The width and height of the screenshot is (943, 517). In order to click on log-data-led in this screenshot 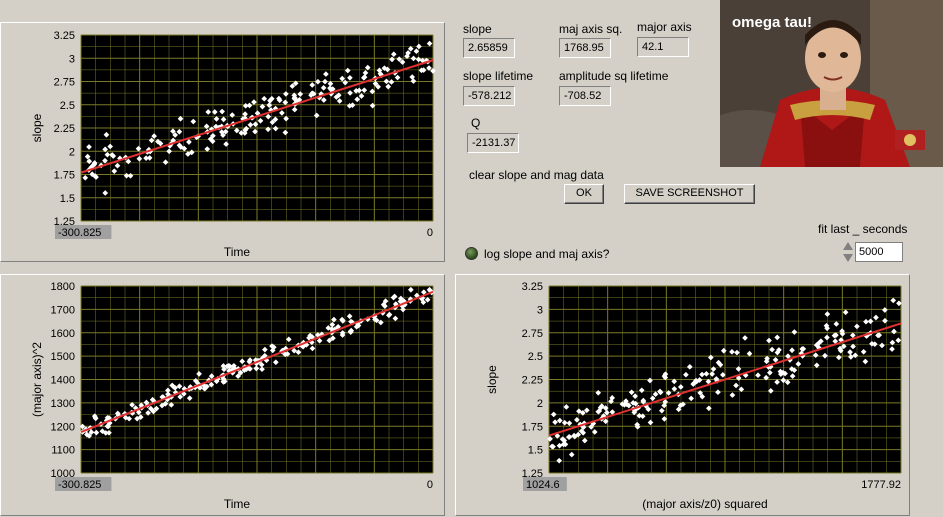, I will do `click(471, 253)`.